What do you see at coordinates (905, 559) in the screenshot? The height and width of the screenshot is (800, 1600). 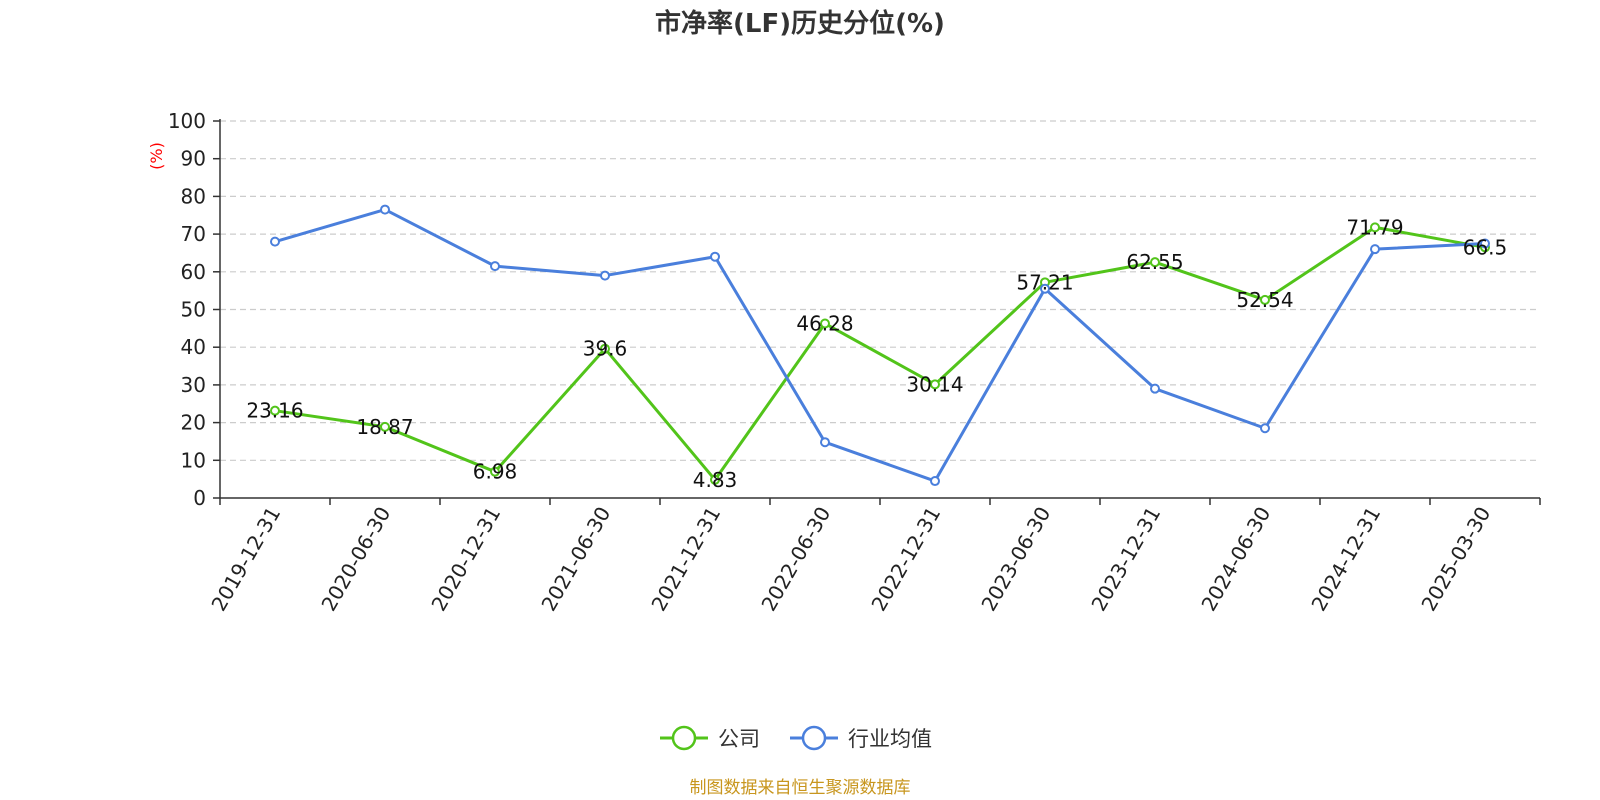 I see `x-tick-label: 2022-12-31` at bounding box center [905, 559].